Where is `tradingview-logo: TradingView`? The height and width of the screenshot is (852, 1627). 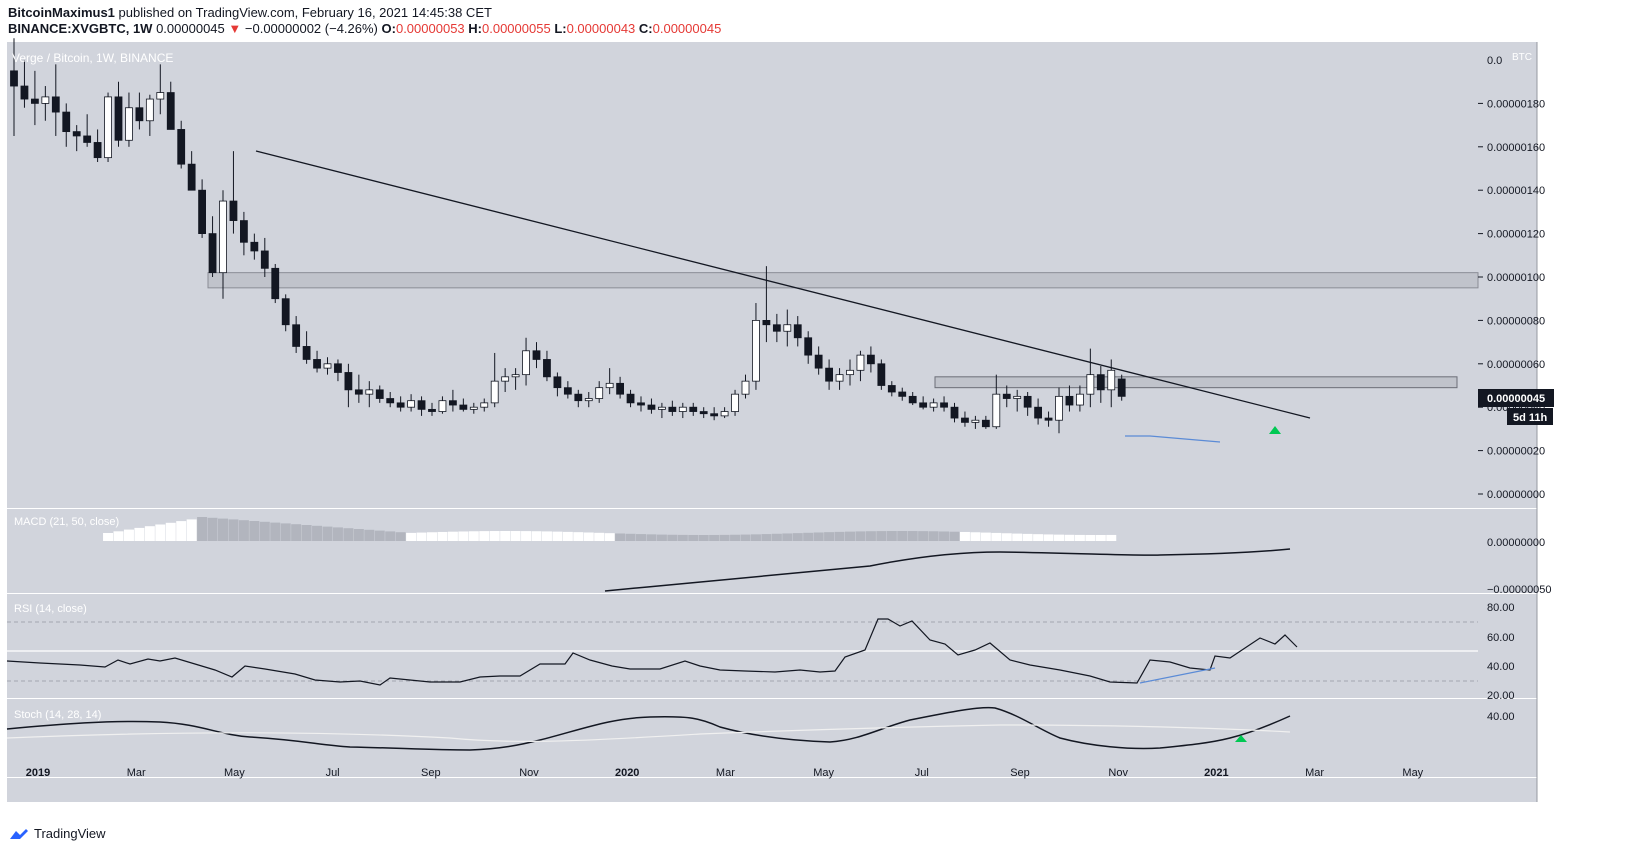
tradingview-logo: TradingView is located at coordinates (57, 833).